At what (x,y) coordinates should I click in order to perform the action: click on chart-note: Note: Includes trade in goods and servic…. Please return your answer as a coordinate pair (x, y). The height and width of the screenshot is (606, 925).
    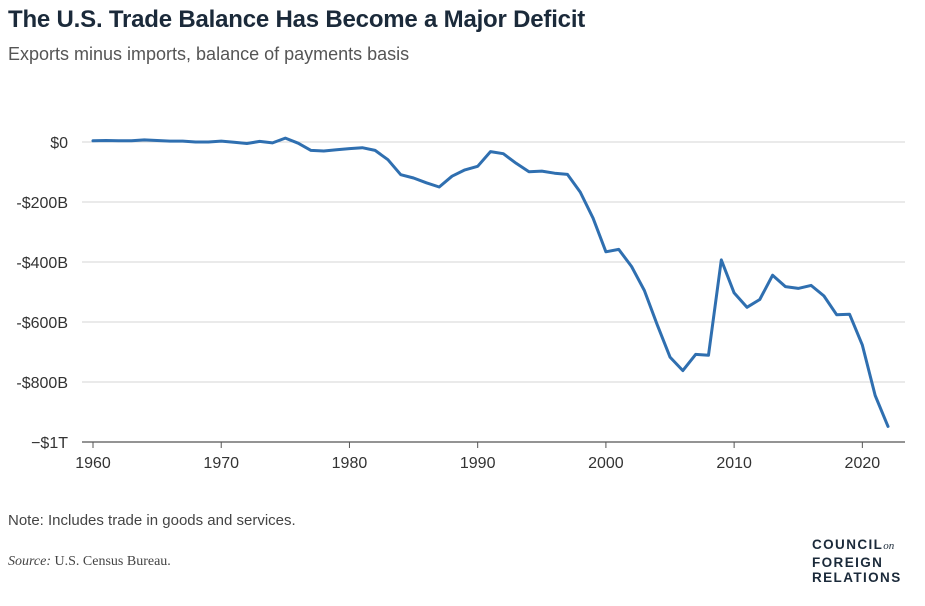
    Looking at the image, I should click on (152, 520).